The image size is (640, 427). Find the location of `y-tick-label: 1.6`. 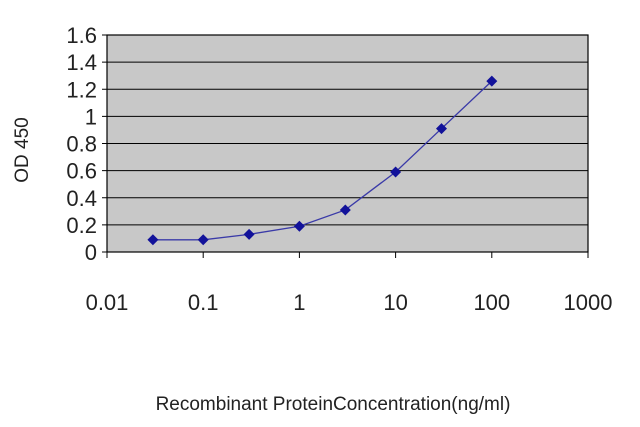

y-tick-label: 1.6 is located at coordinates (81, 35).